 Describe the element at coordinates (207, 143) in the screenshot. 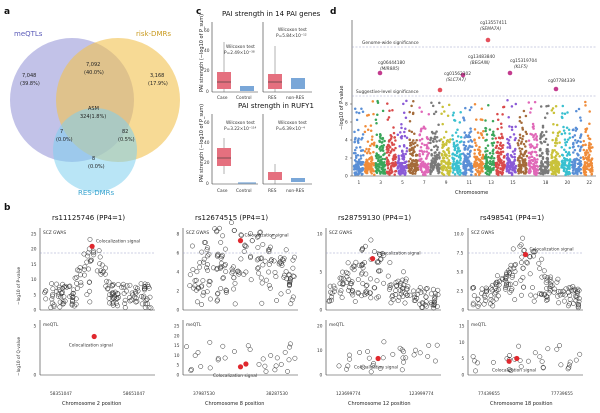

I see `c-ytick: 40` at that location.